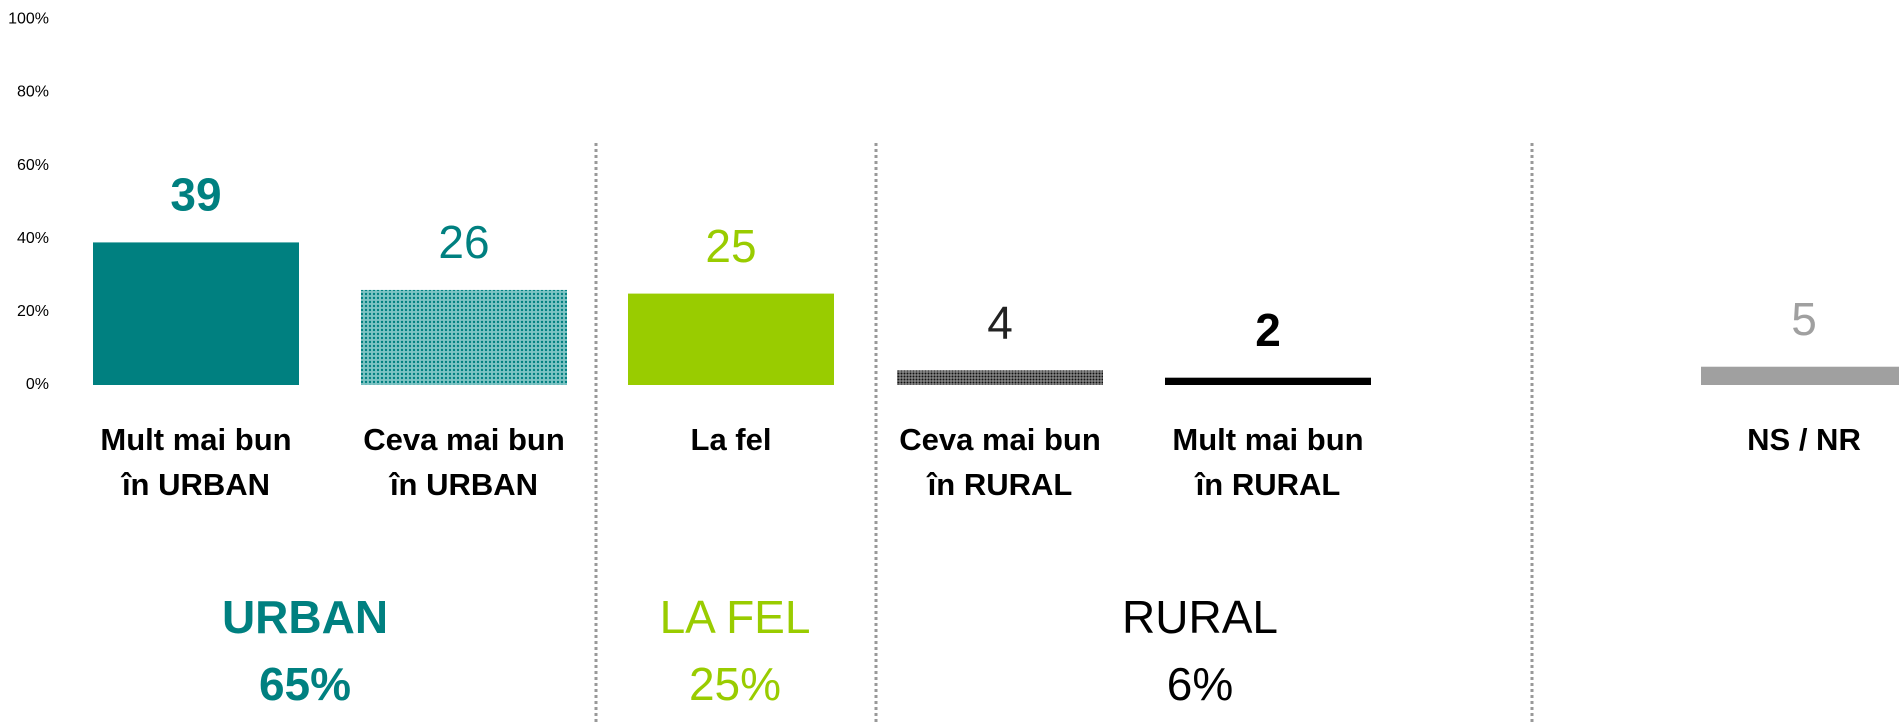 This screenshot has height=722, width=1899. I want to click on group-value: 25%, so click(735, 684).